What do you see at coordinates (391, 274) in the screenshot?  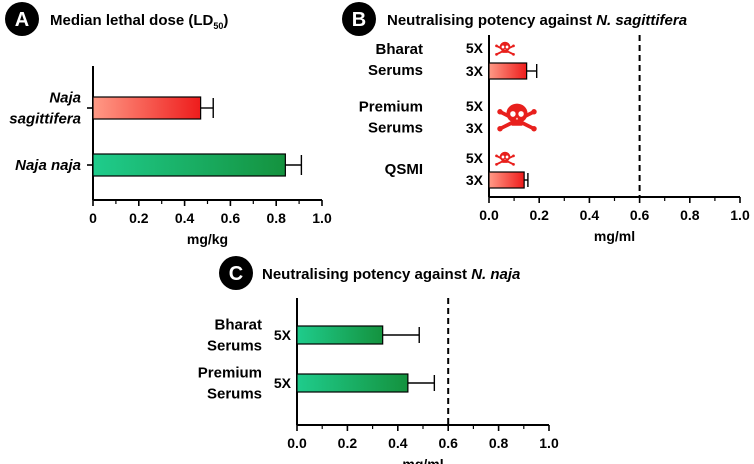 I see `panel-c-title: Neutralising potency against N. naja` at bounding box center [391, 274].